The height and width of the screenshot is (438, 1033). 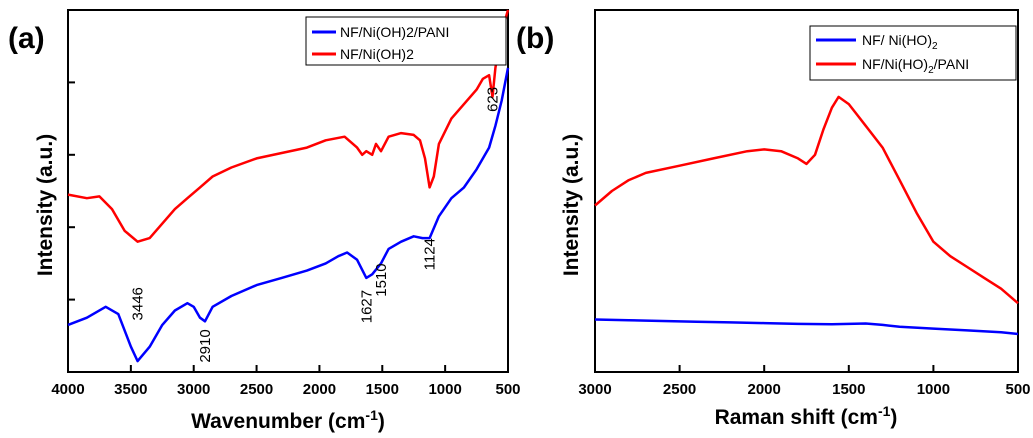 I want to click on panel-label-b: (b), so click(x=535, y=38).